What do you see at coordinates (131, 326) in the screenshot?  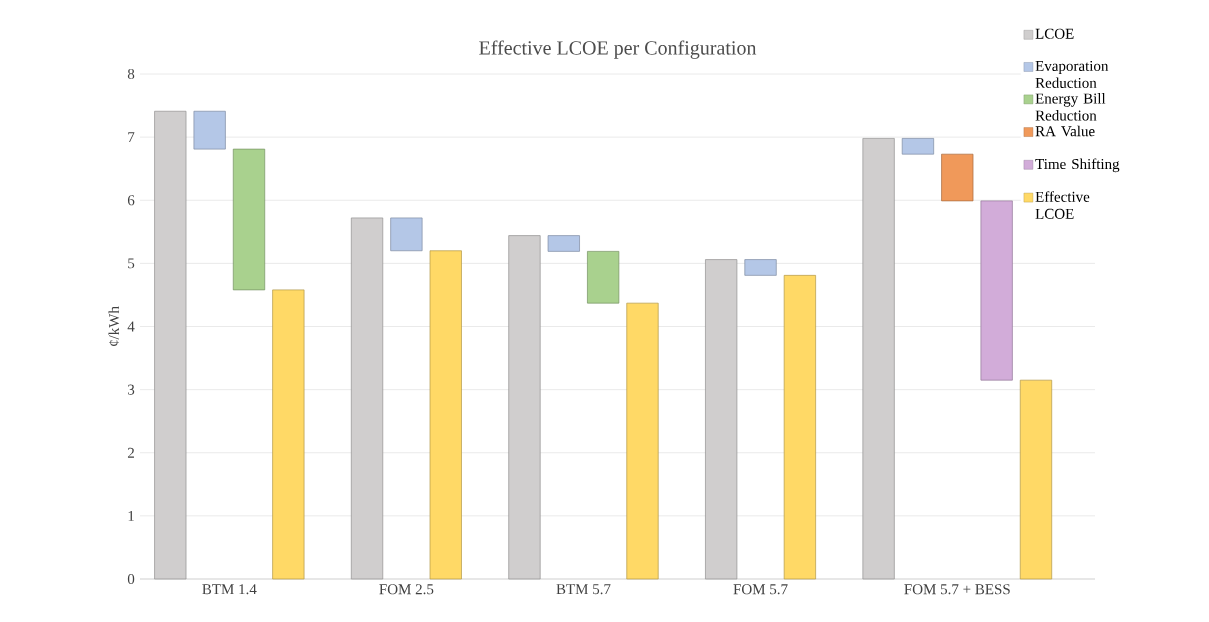 I see `y-tick-label: 4` at bounding box center [131, 326].